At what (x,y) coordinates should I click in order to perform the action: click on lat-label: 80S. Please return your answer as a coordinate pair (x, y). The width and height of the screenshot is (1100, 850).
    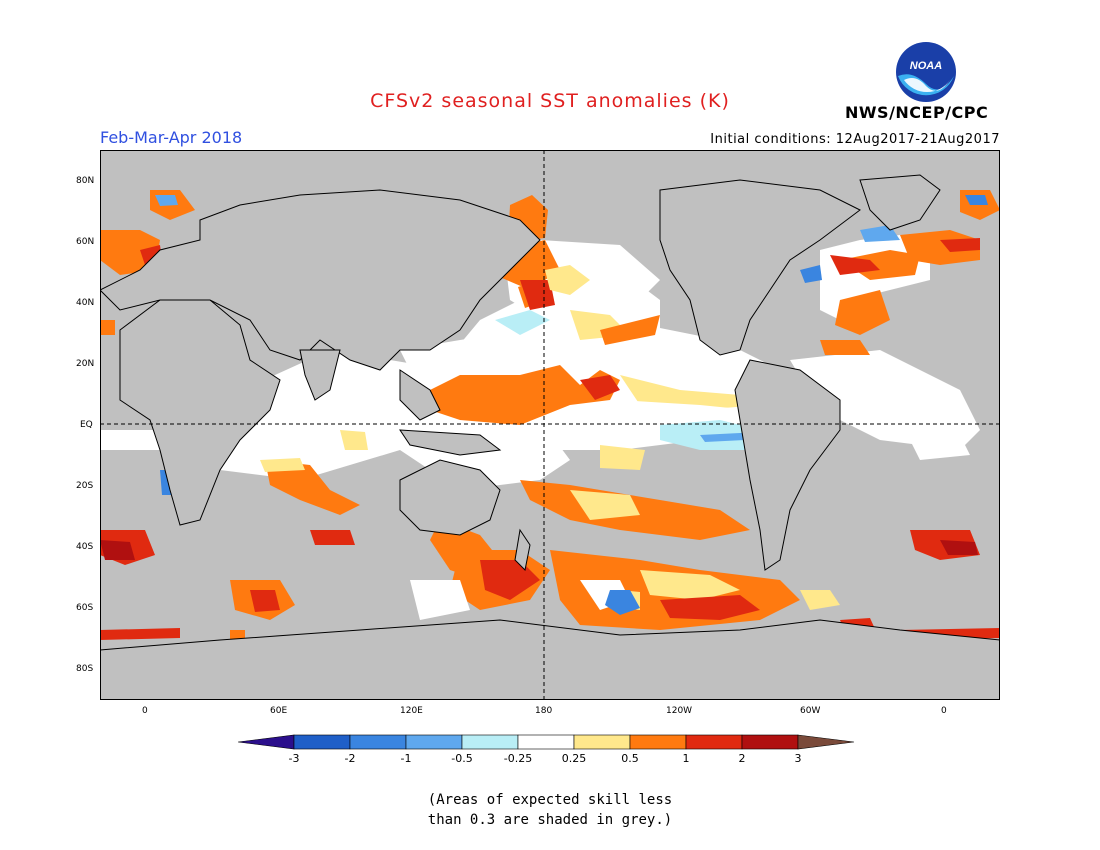
    Looking at the image, I should click on (85, 669).